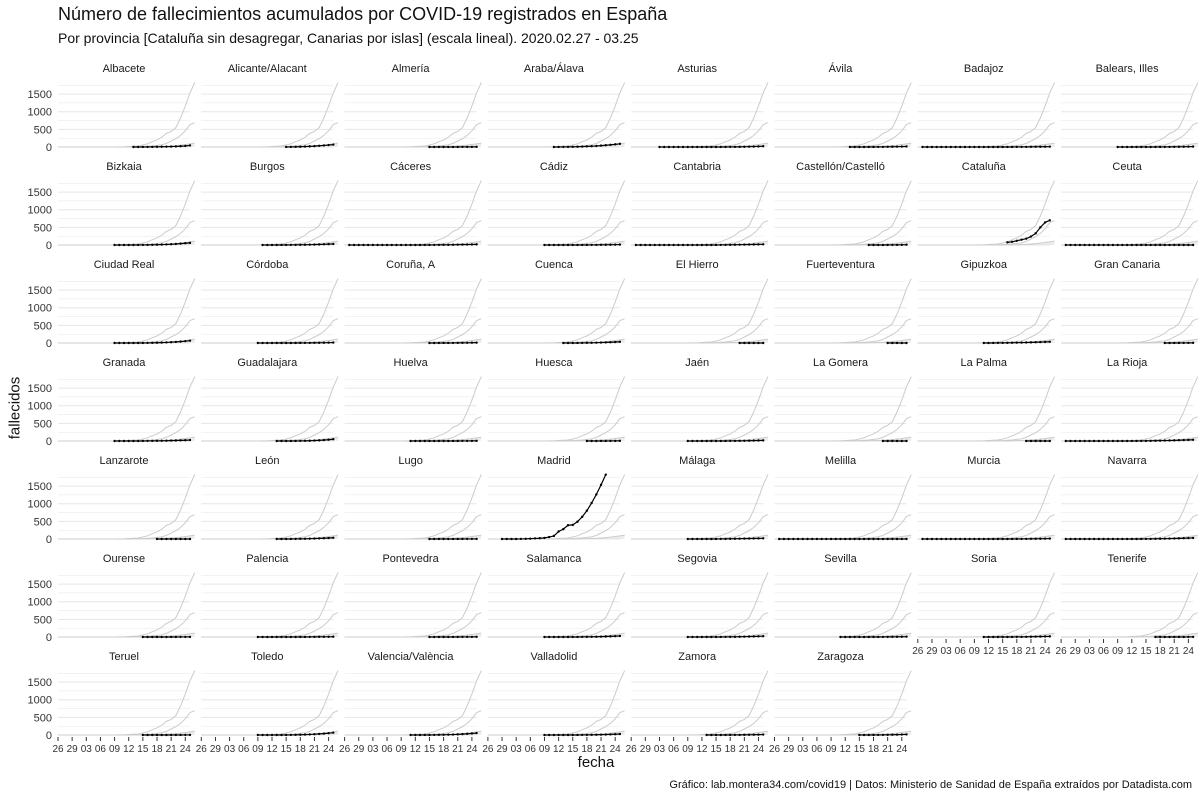  I want to click on facet-panel: Lanzarote 0 500 1000 1500, so click(112, 500).